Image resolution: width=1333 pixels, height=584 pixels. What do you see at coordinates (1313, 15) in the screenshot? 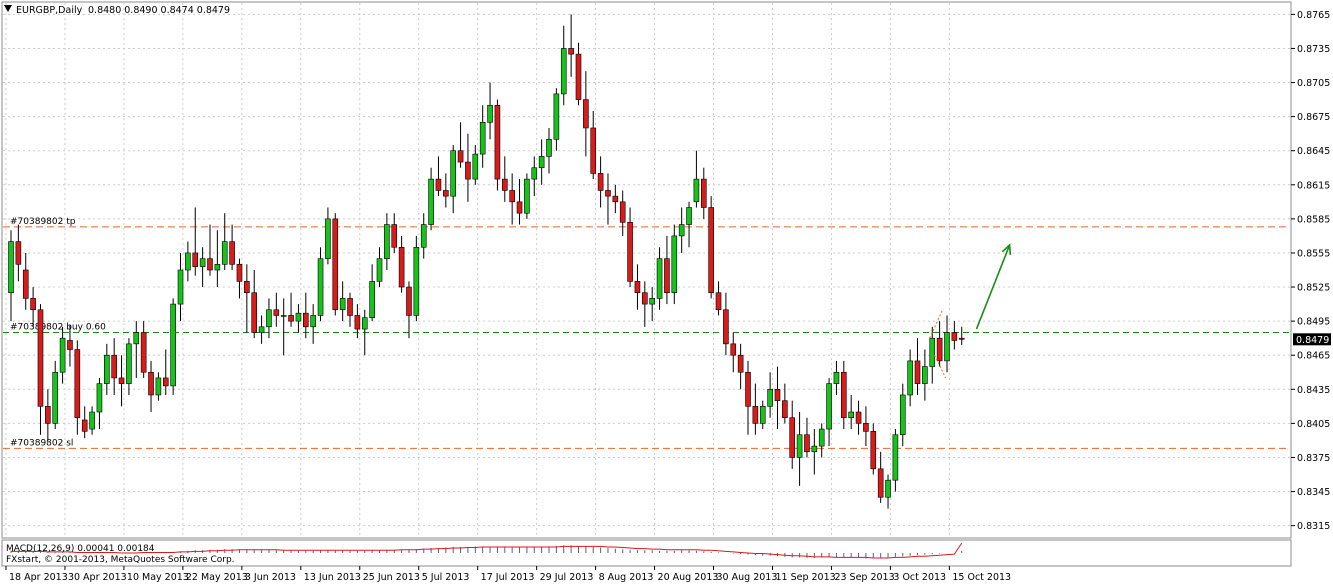
I see `price-tick-label: 0.8765` at bounding box center [1313, 15].